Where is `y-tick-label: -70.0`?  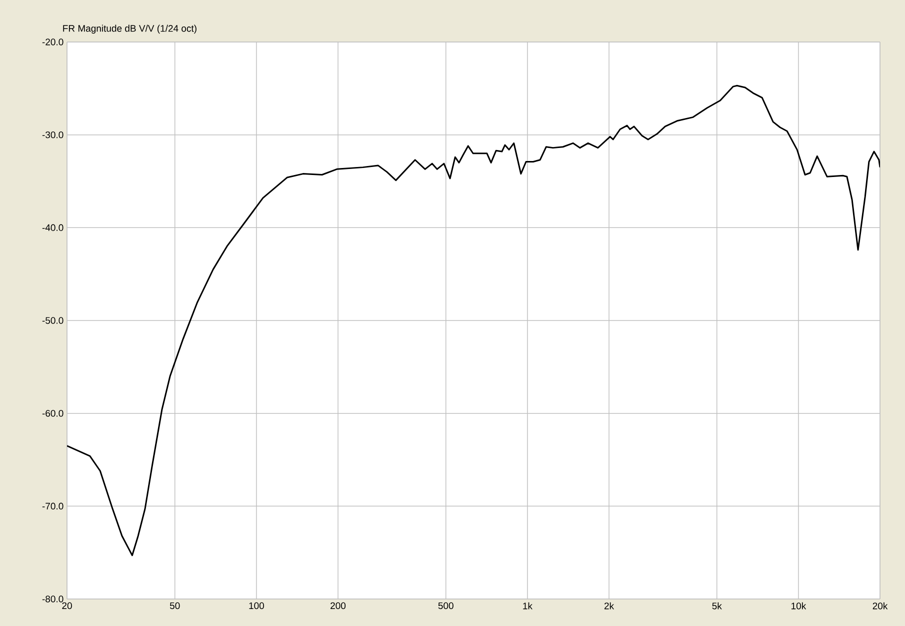 y-tick-label: -70.0 is located at coordinates (53, 506).